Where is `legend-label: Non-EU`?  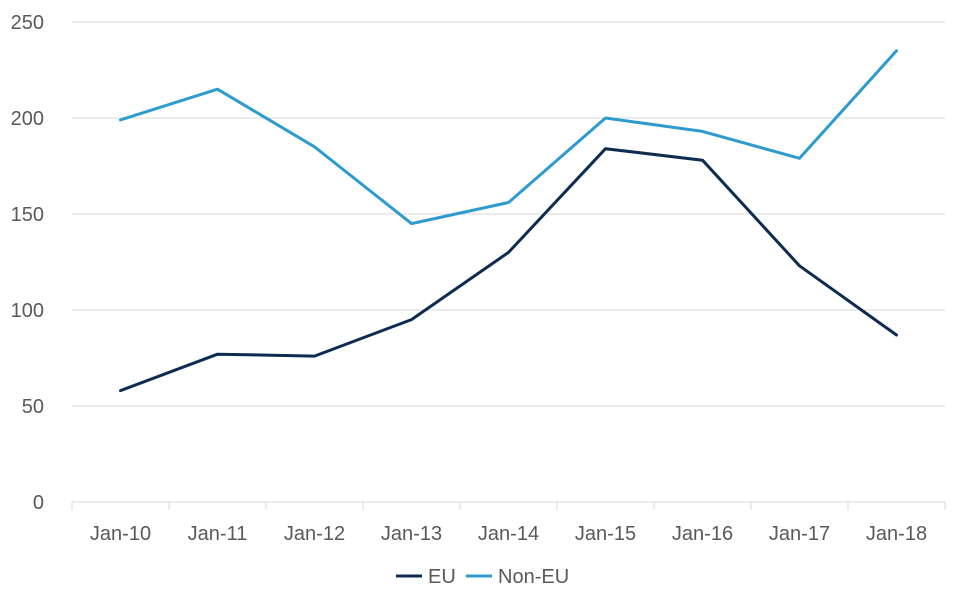
legend-label: Non-EU is located at coordinates (533, 577).